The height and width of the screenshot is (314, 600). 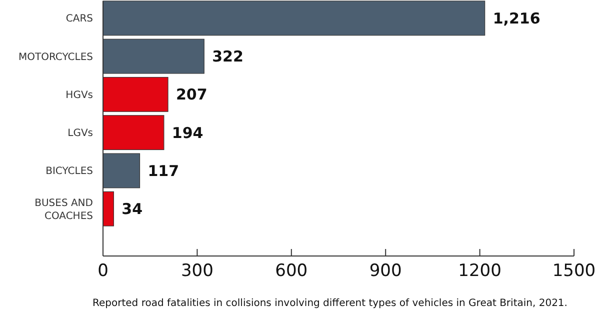 What do you see at coordinates (385, 271) in the screenshot?
I see `x-tick-label: 900` at bounding box center [385, 271].